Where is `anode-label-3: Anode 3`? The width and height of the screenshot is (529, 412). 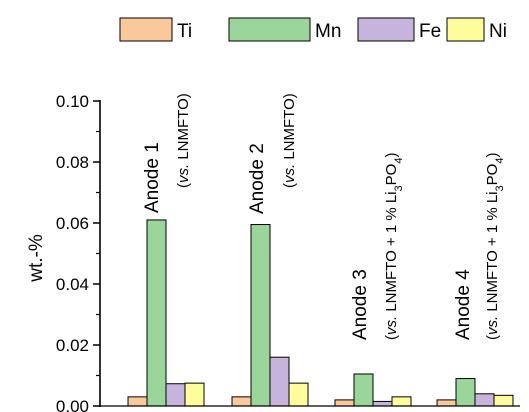
anode-label-3: Anode 3 is located at coordinates (360, 304).